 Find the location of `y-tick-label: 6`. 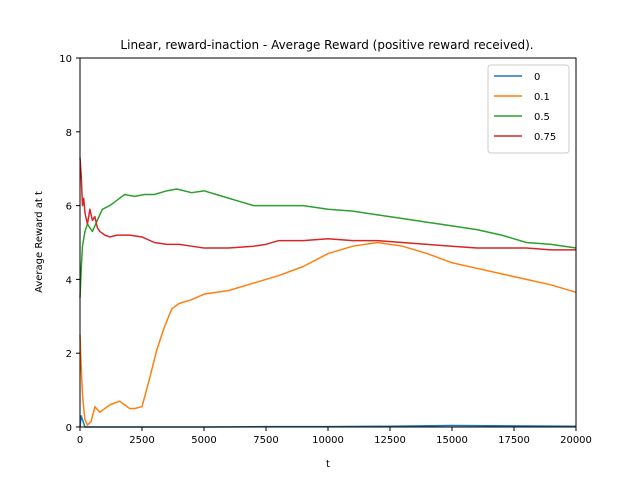

y-tick-label: 6 is located at coordinates (69, 207).